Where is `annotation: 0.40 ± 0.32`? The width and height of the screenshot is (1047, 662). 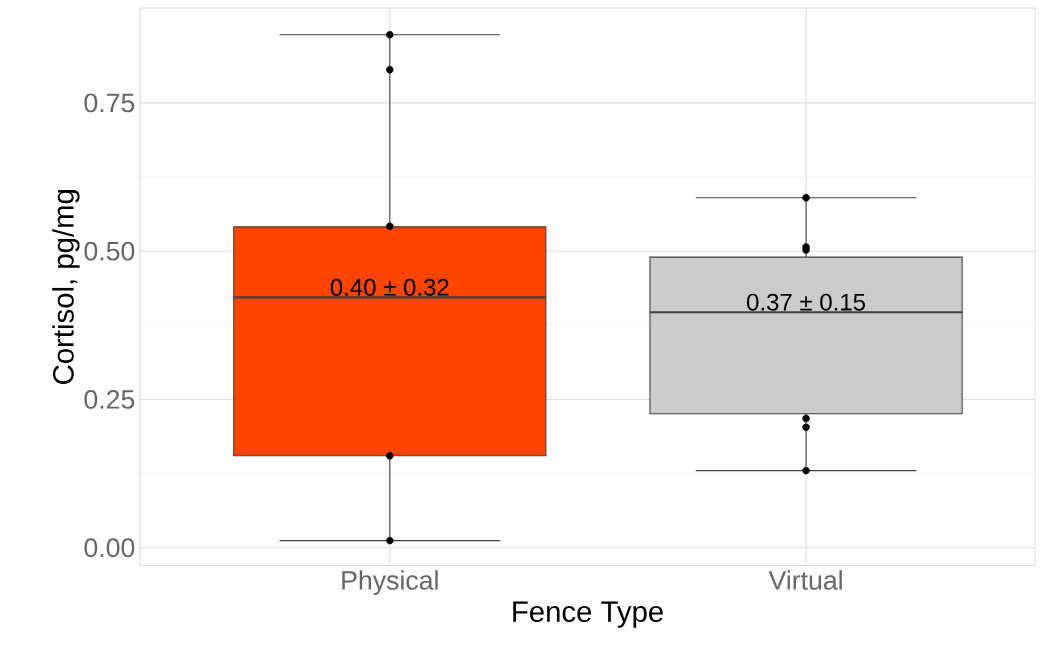 annotation: 0.40 ± 0.32 is located at coordinates (389, 288).